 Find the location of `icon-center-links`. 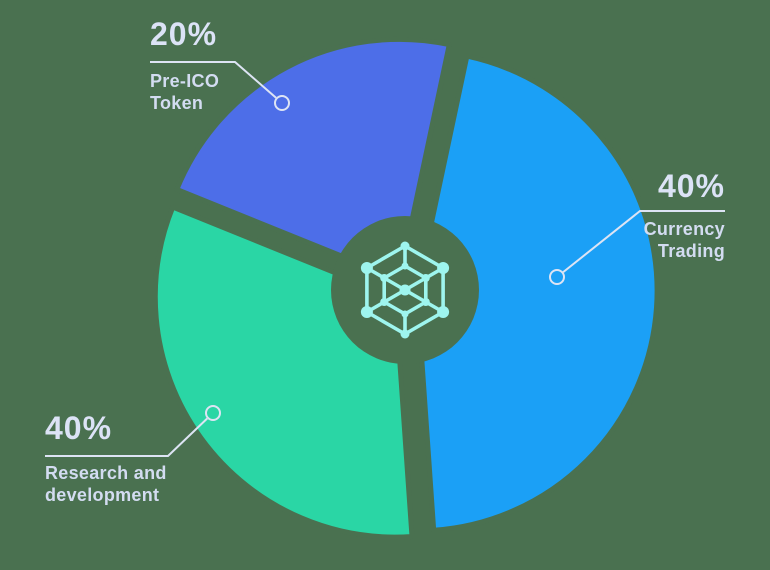

icon-center-links is located at coordinates (405, 290).